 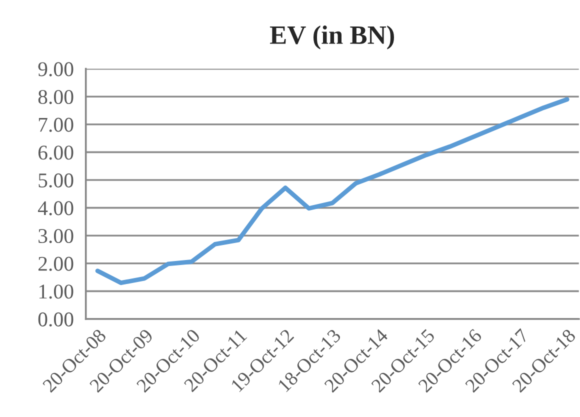 What do you see at coordinates (332, 37) in the screenshot?
I see `chart-title: EV (in BN)` at bounding box center [332, 37].